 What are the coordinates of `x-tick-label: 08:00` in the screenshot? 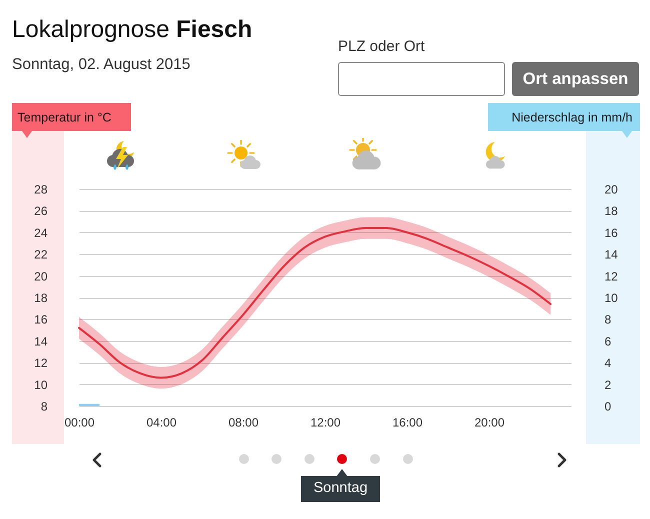 It's located at (243, 423).